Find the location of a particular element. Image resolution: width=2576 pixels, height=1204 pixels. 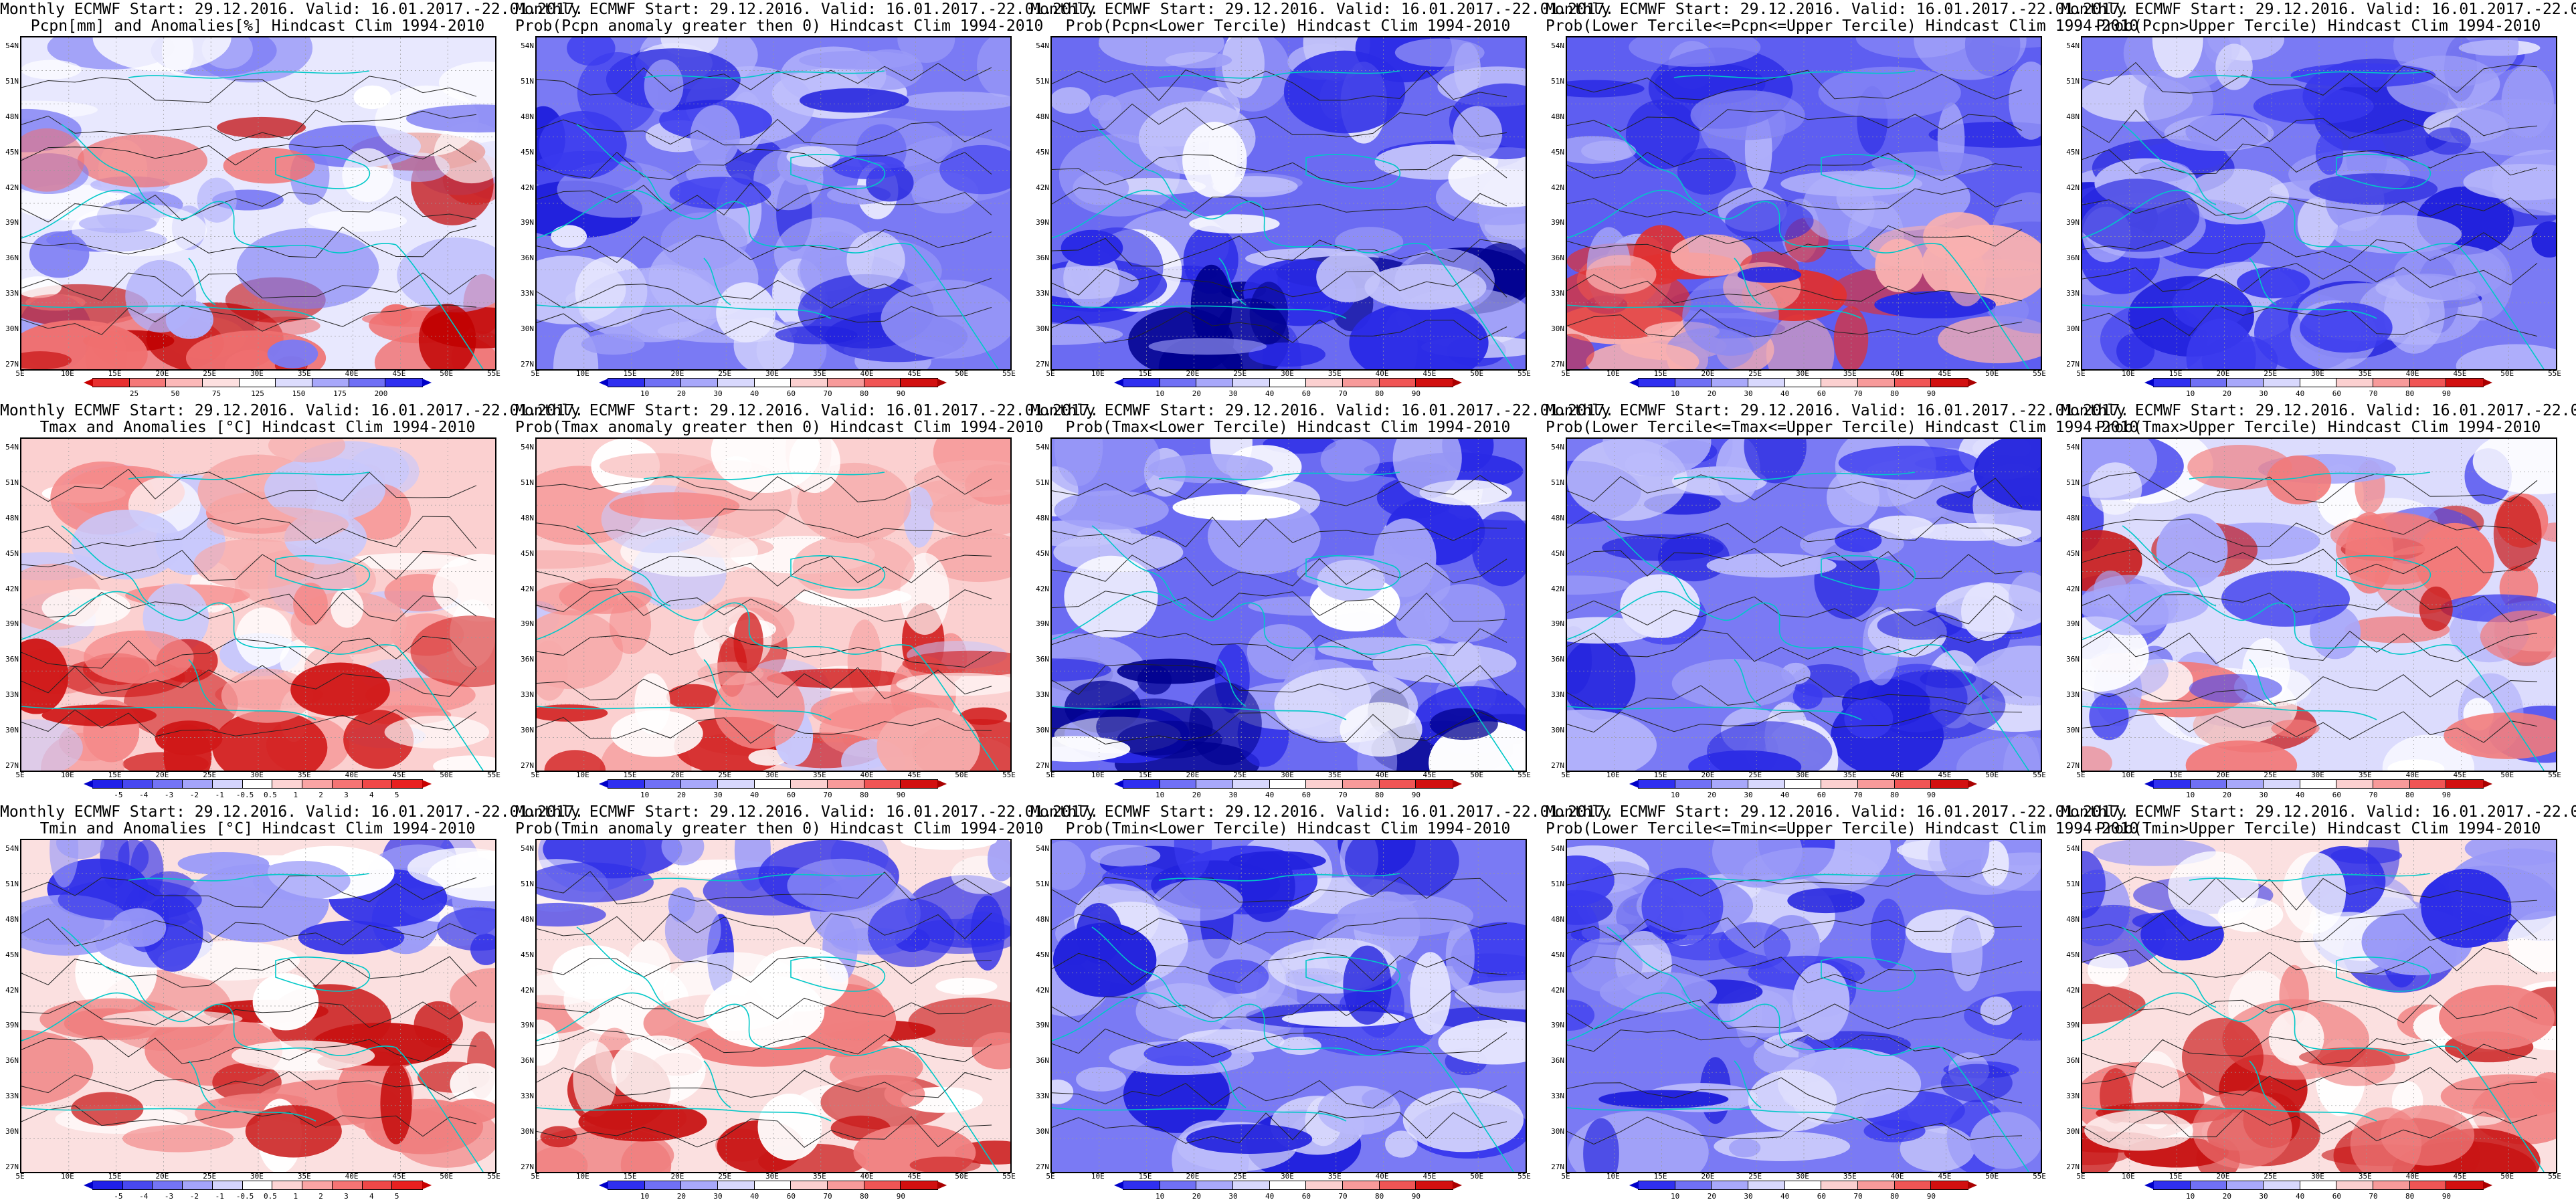

latitude-label: 51N is located at coordinates (12, 81).